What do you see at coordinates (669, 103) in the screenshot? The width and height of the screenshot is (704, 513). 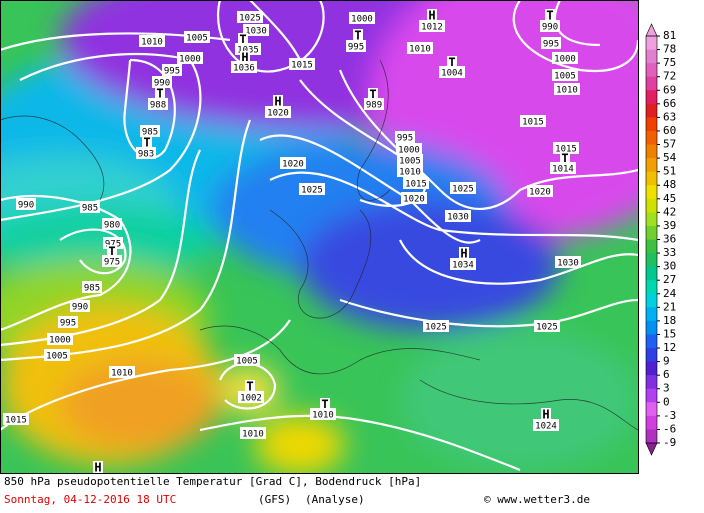 I see `colorbar-label: 66` at bounding box center [669, 103].